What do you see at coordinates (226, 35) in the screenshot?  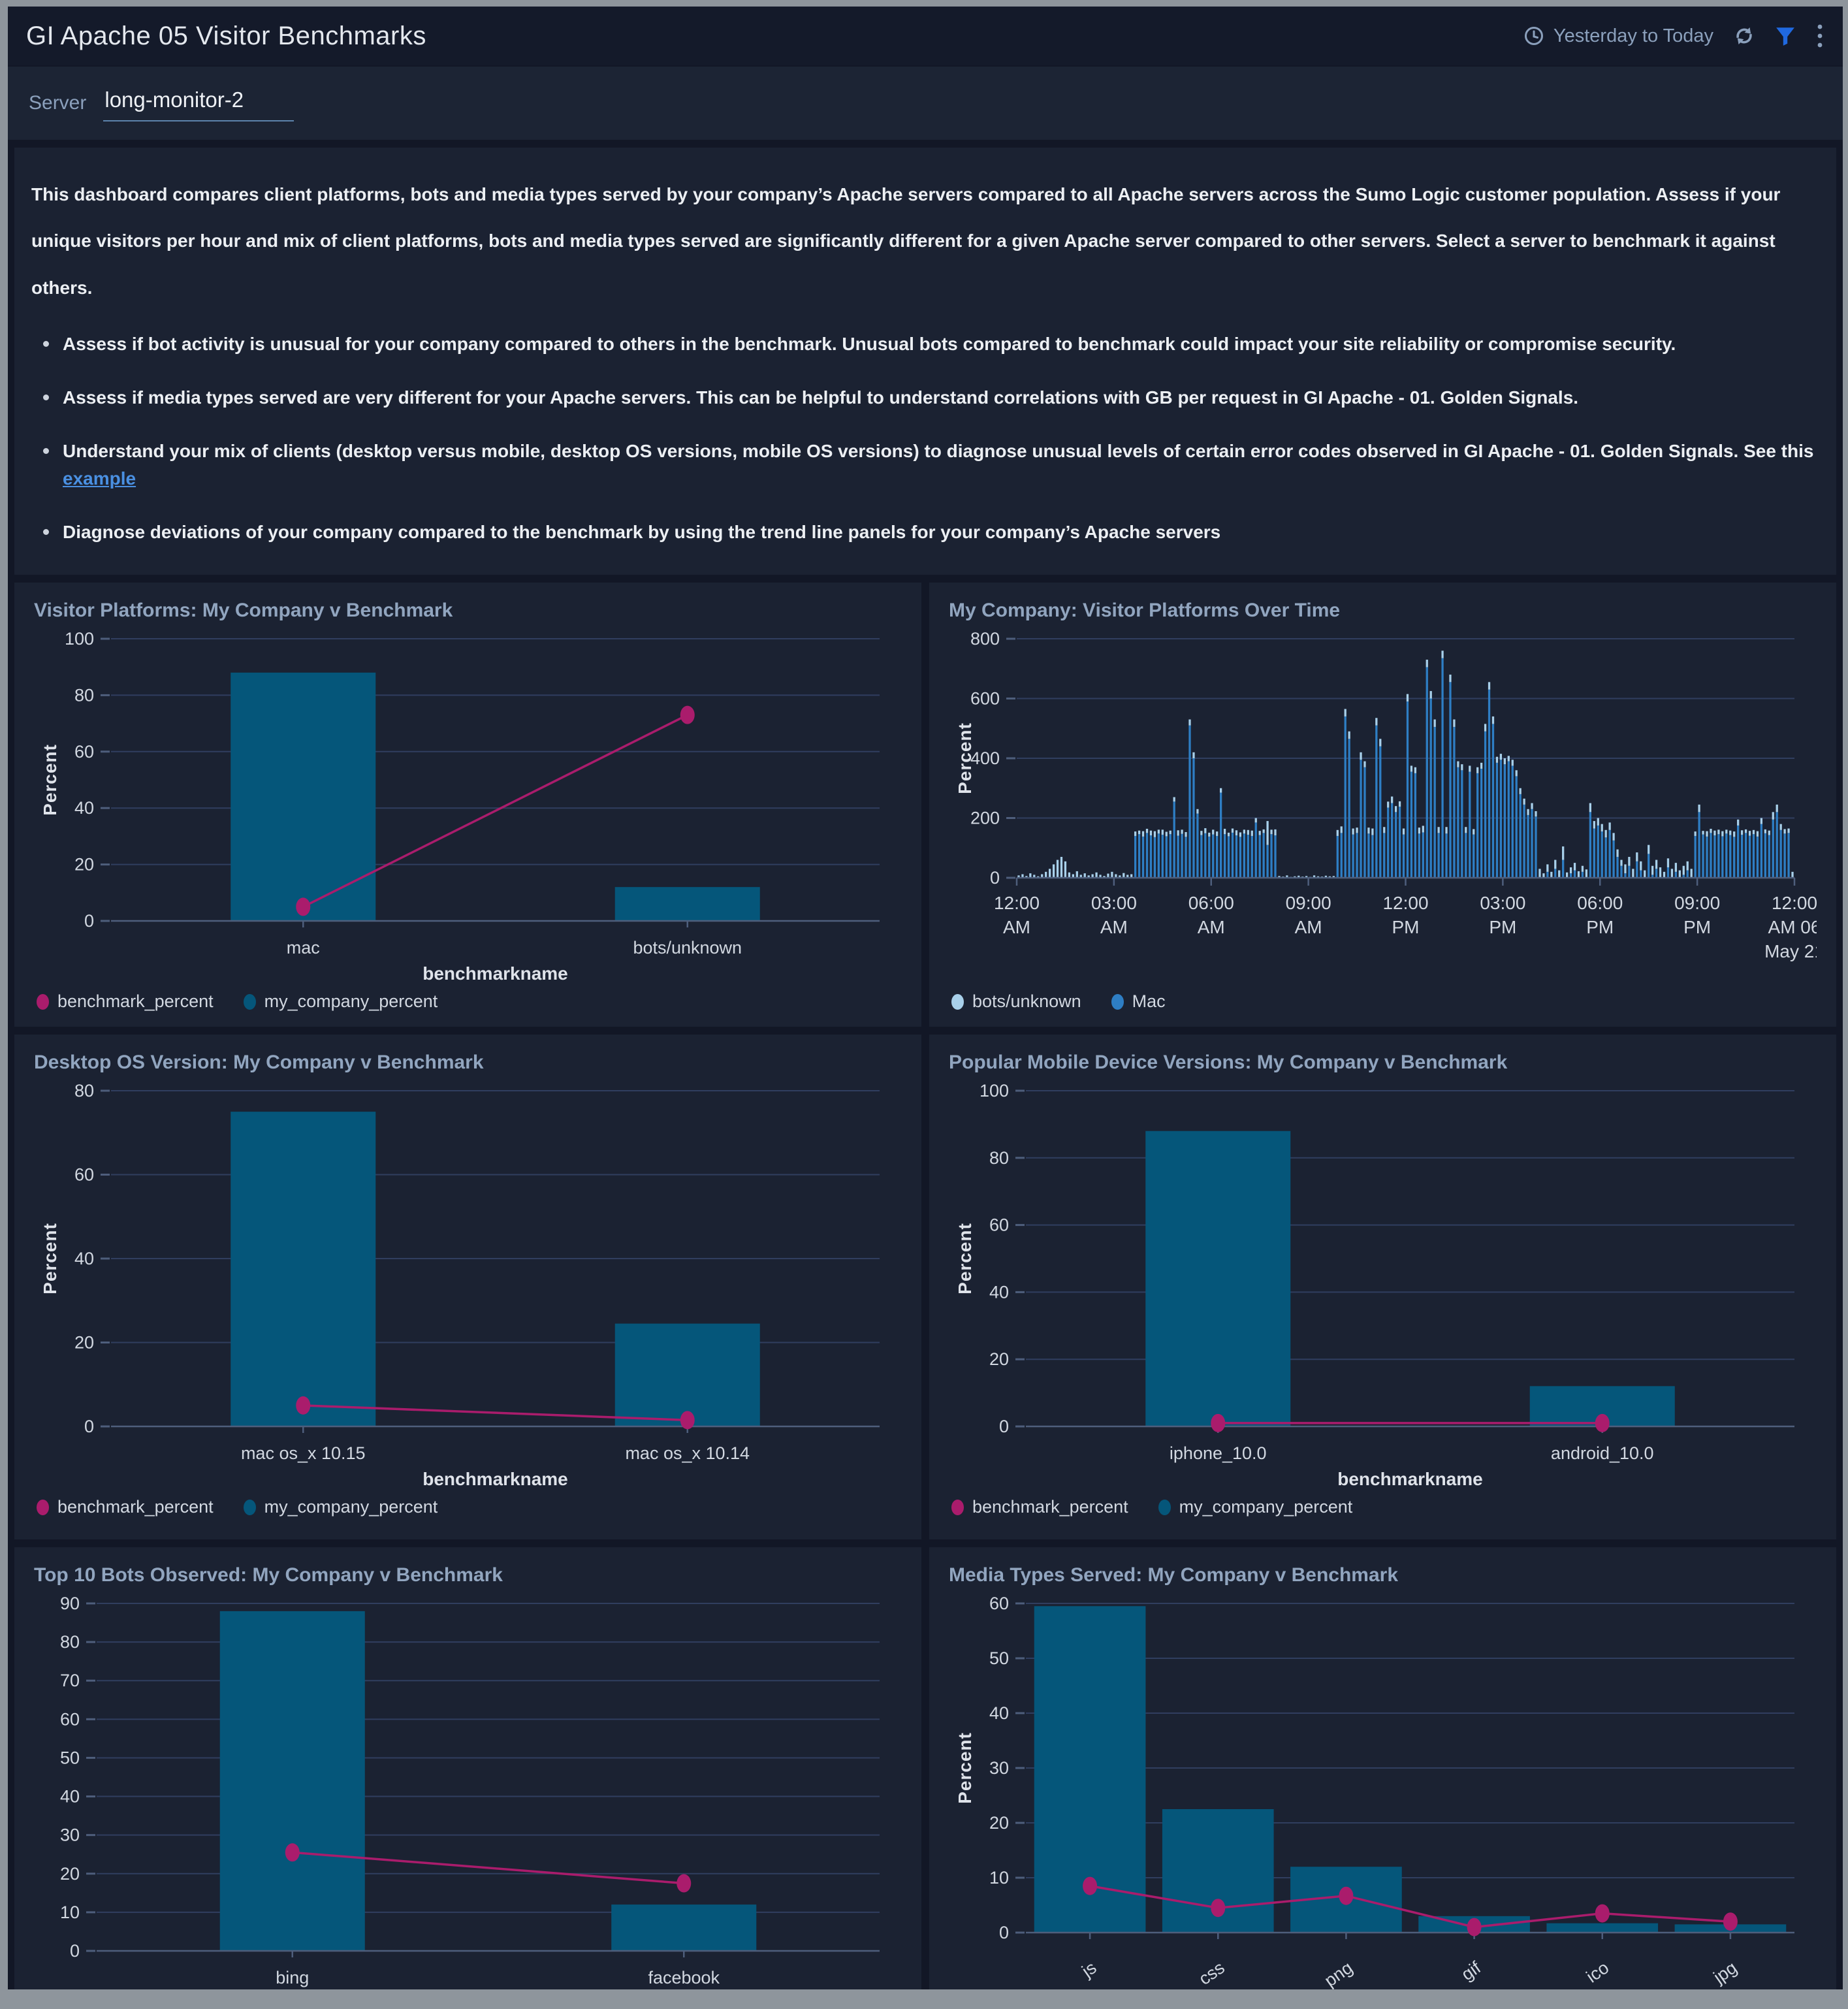 I see `page-title: GI Apache 05 Visitor Benchmarks` at bounding box center [226, 35].